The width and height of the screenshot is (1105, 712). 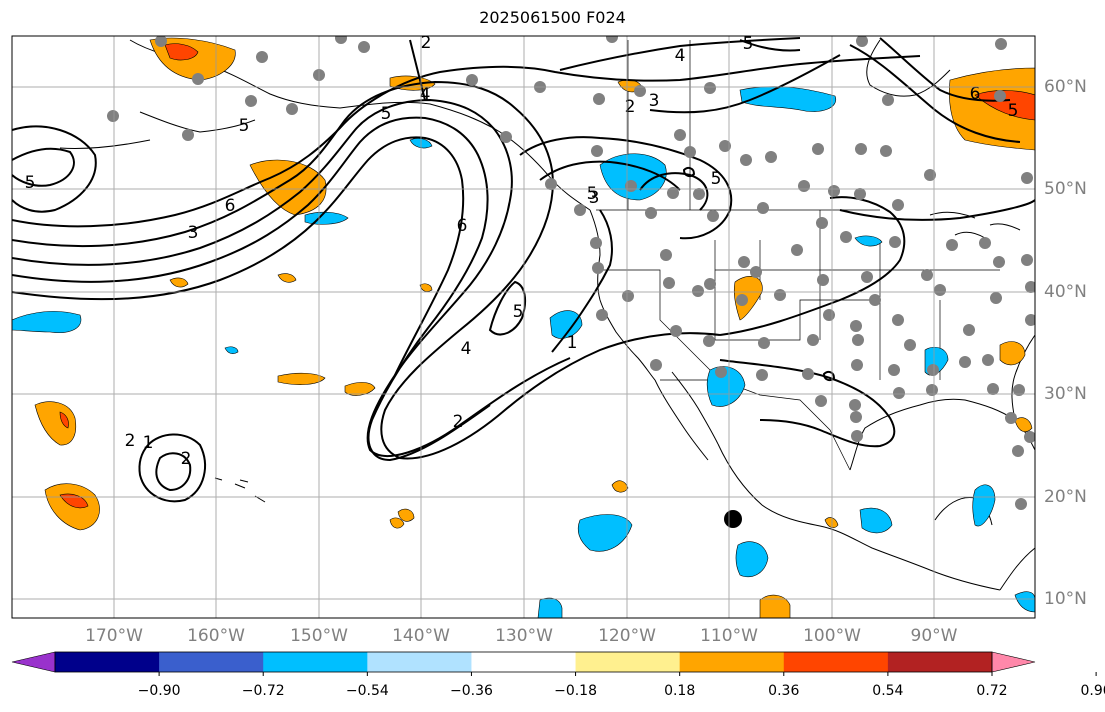 I want to click on lat-label: 30°N, so click(x=1065, y=394).